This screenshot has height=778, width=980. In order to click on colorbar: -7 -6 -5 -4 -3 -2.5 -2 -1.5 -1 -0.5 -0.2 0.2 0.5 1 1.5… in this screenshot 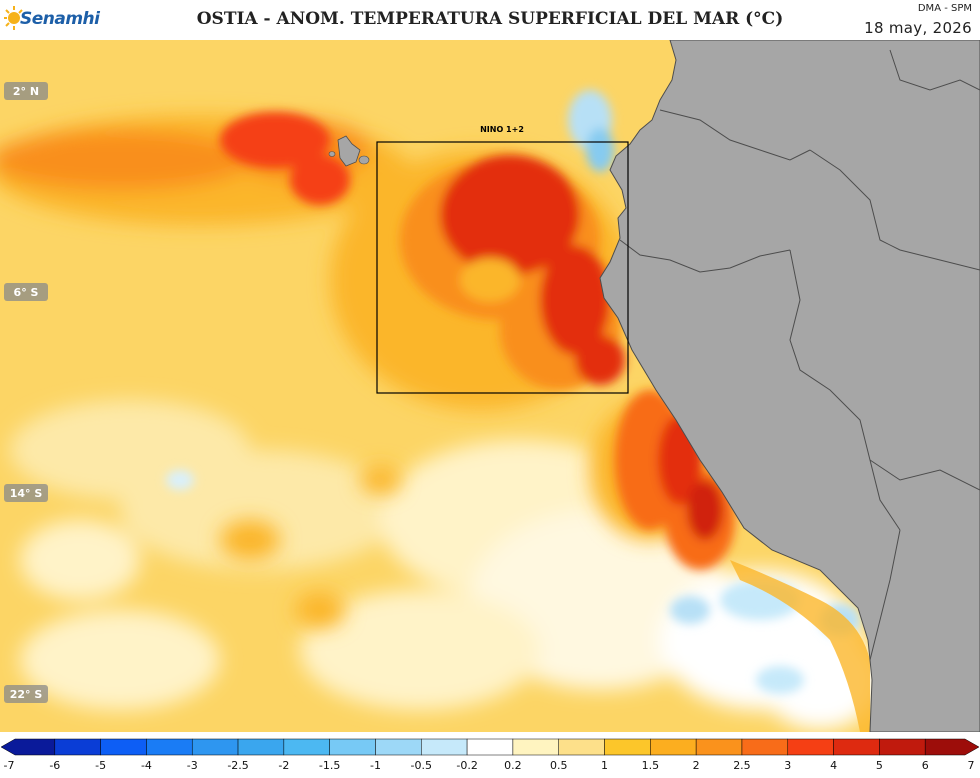, I will do `click(490, 755)`.